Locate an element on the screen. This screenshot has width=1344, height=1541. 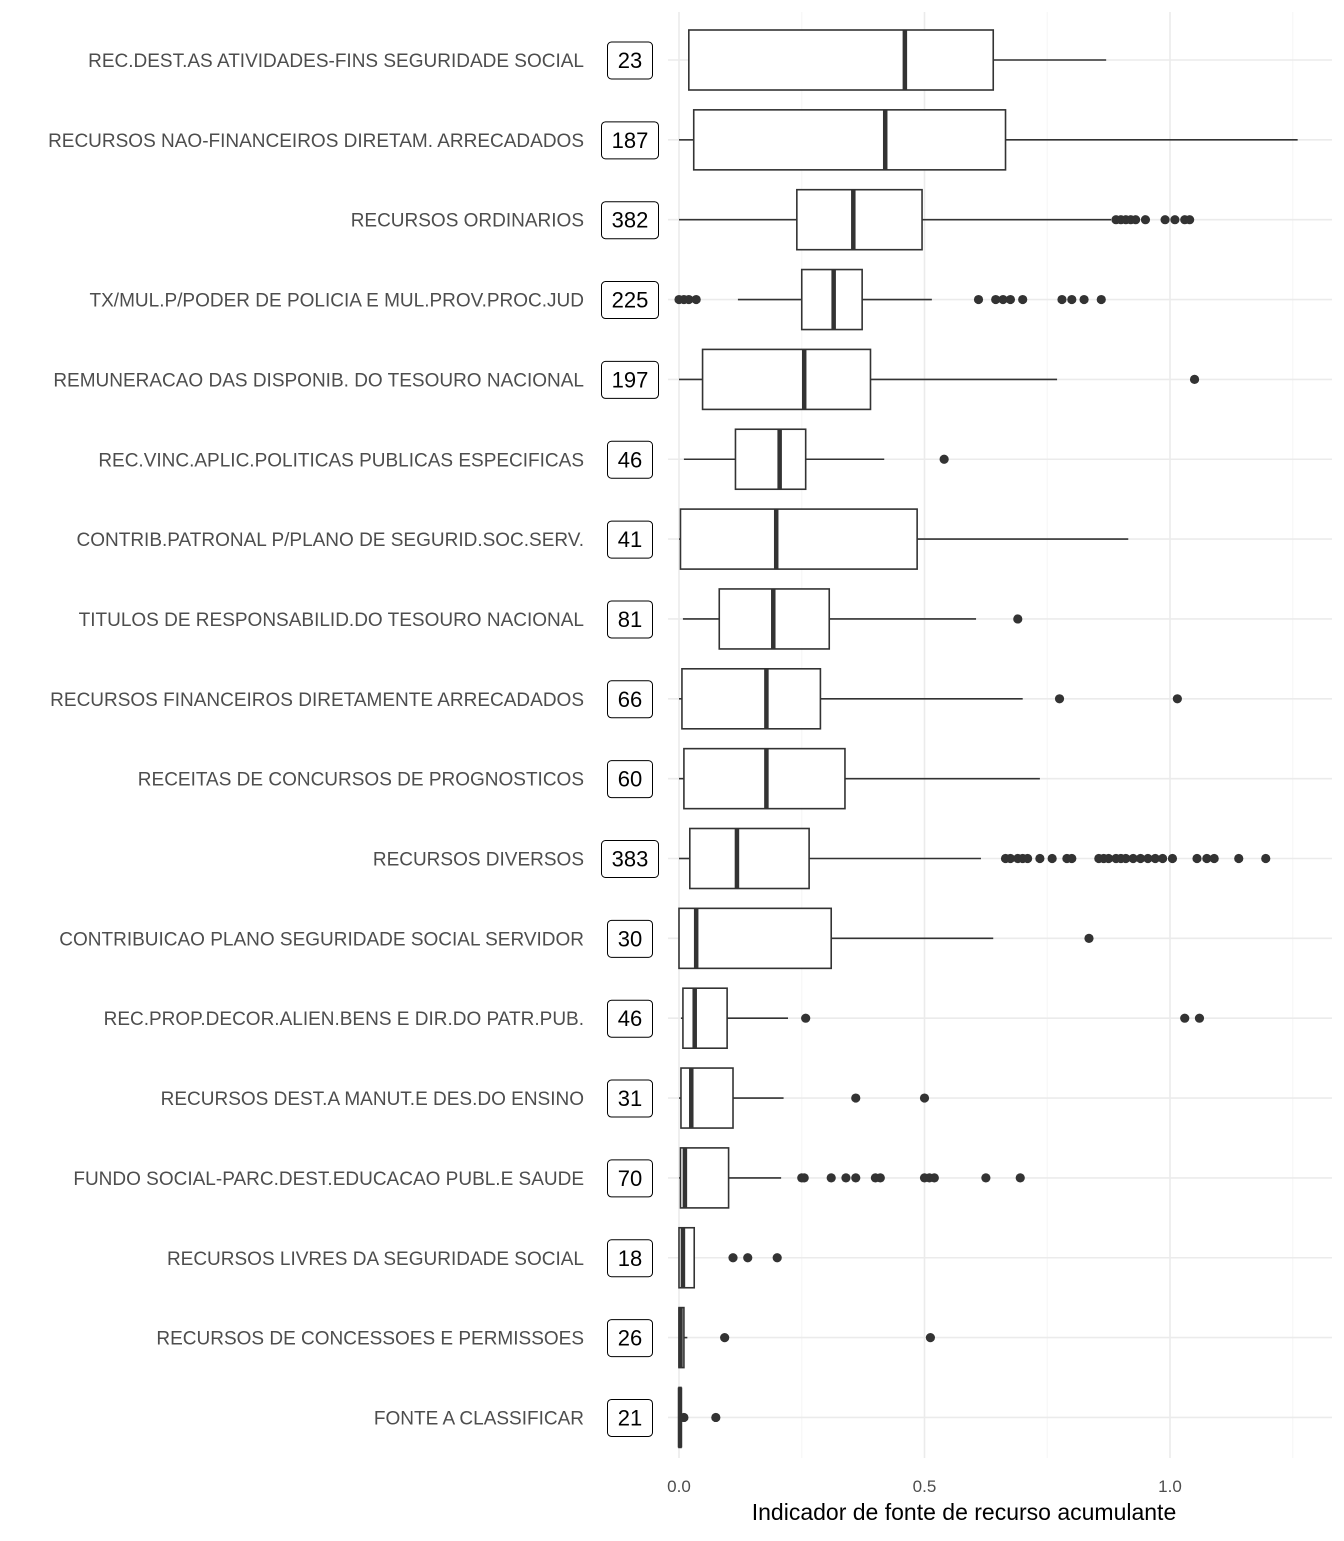
x-tick-label: 0.5 is located at coordinates (925, 1486).